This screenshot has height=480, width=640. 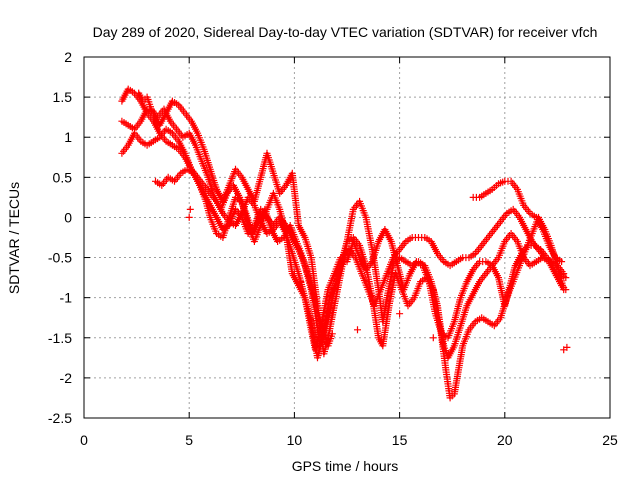 I want to click on x-tick-label: 10, so click(x=295, y=440).